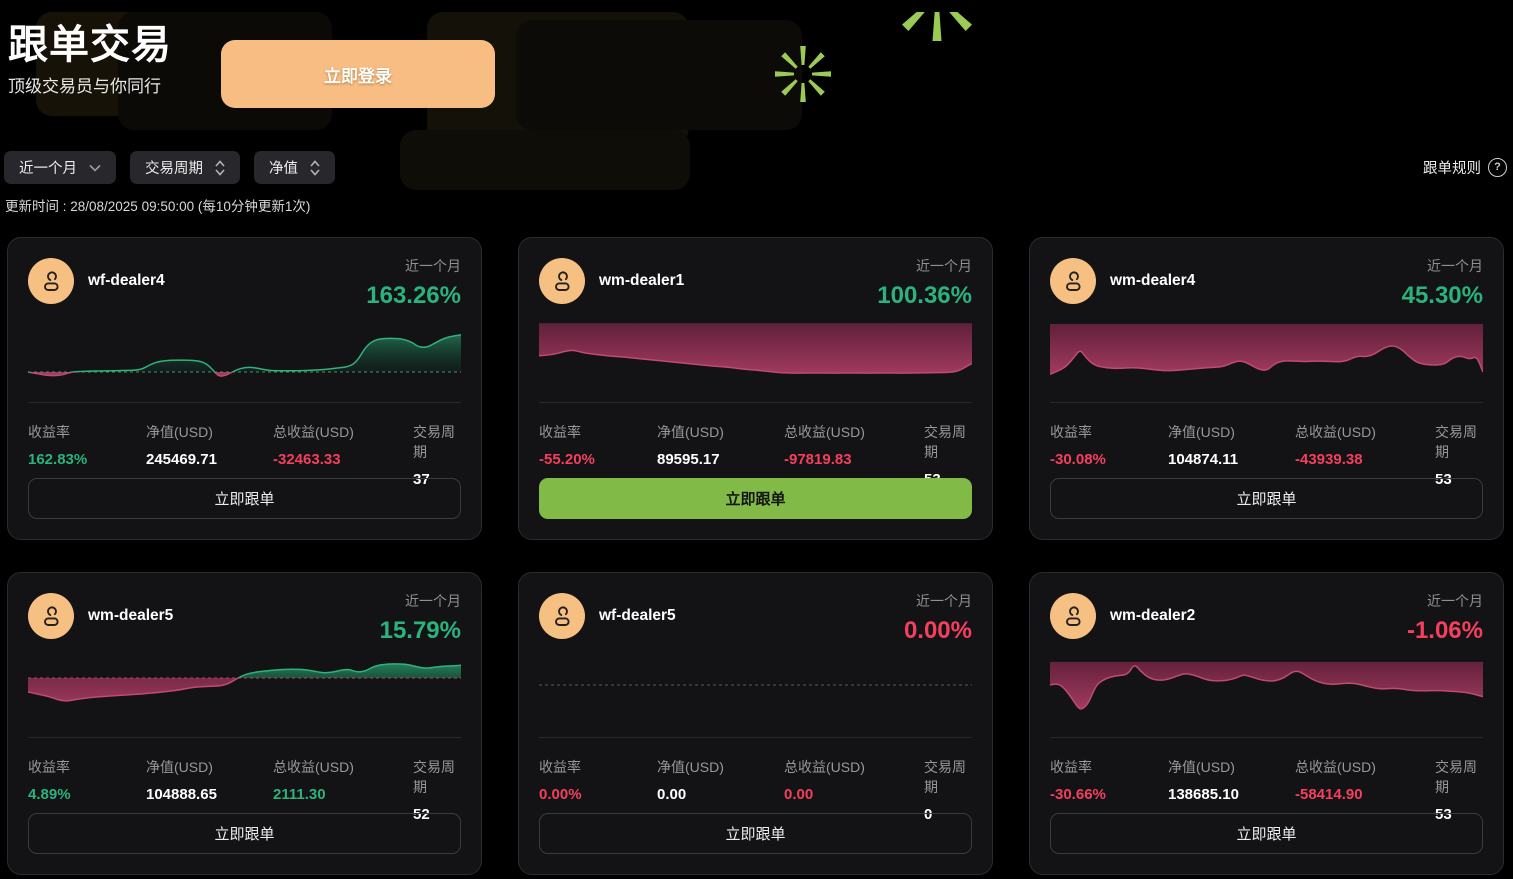  I want to click on dealer-name: wf-dealer4, so click(126, 280).